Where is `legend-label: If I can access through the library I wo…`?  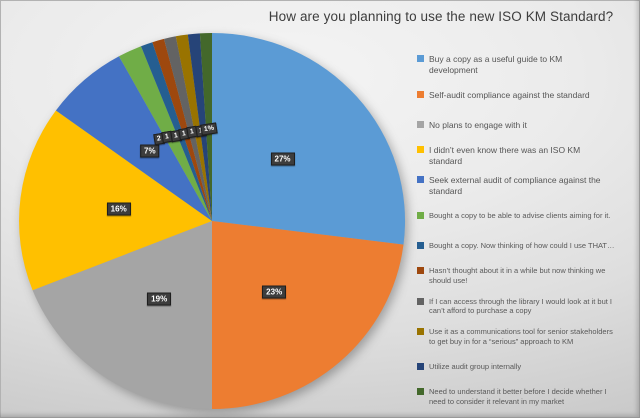
legend-label: If I can access through the library I wo… is located at coordinates (521, 306).